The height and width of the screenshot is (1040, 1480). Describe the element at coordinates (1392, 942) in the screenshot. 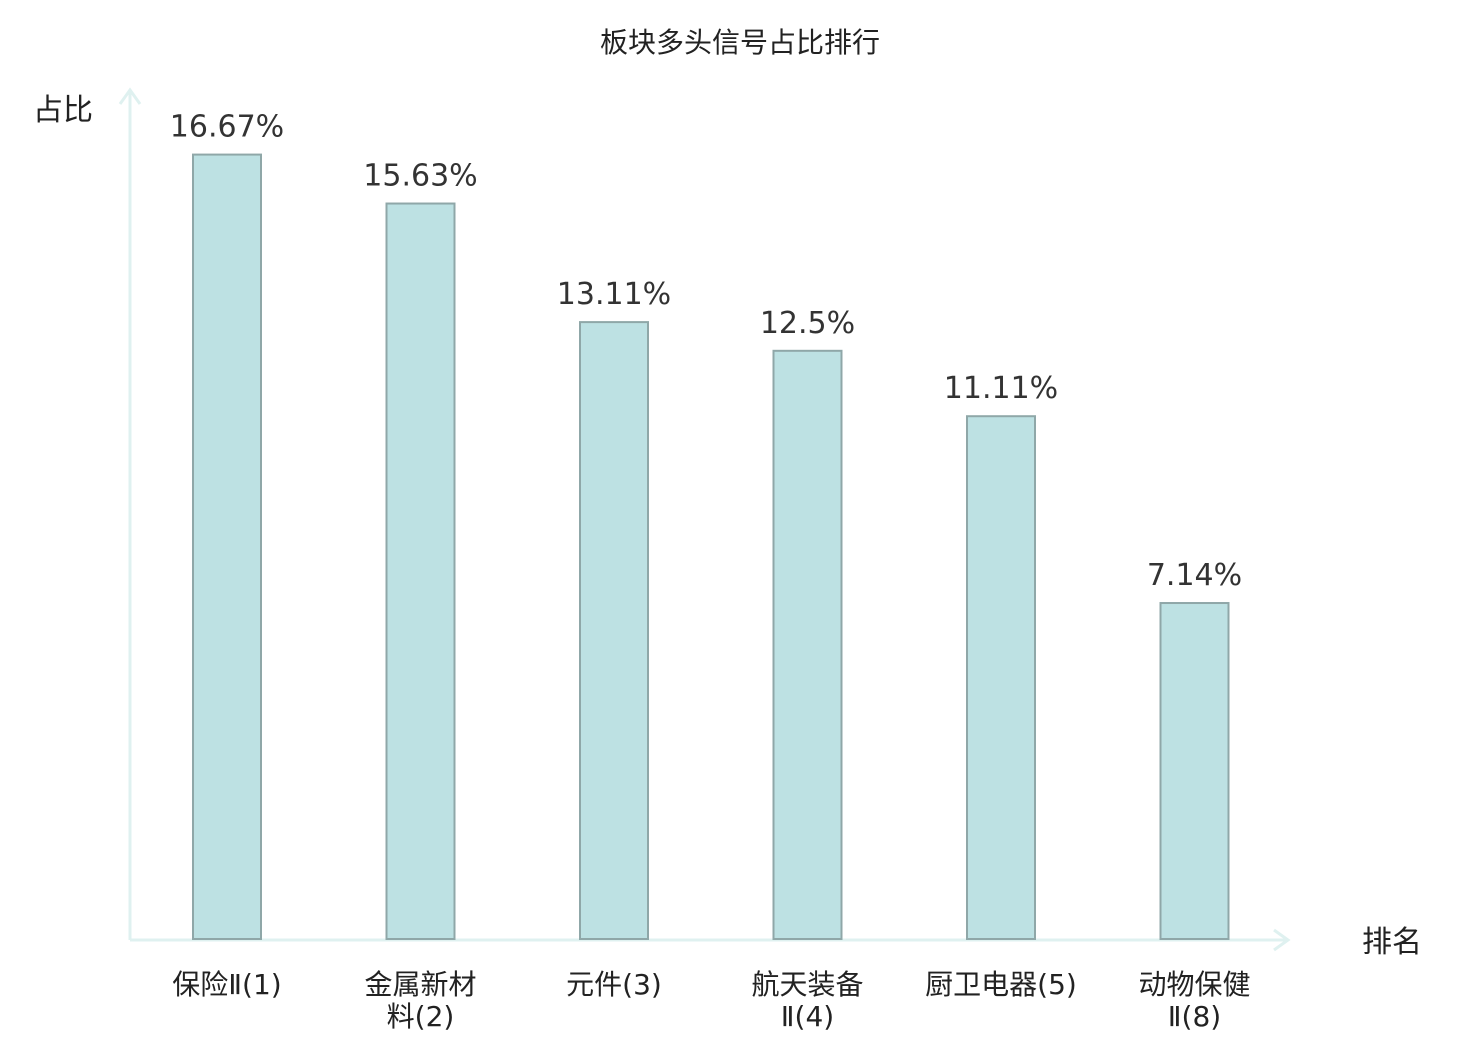

I see `x-axis-label: 排名` at that location.